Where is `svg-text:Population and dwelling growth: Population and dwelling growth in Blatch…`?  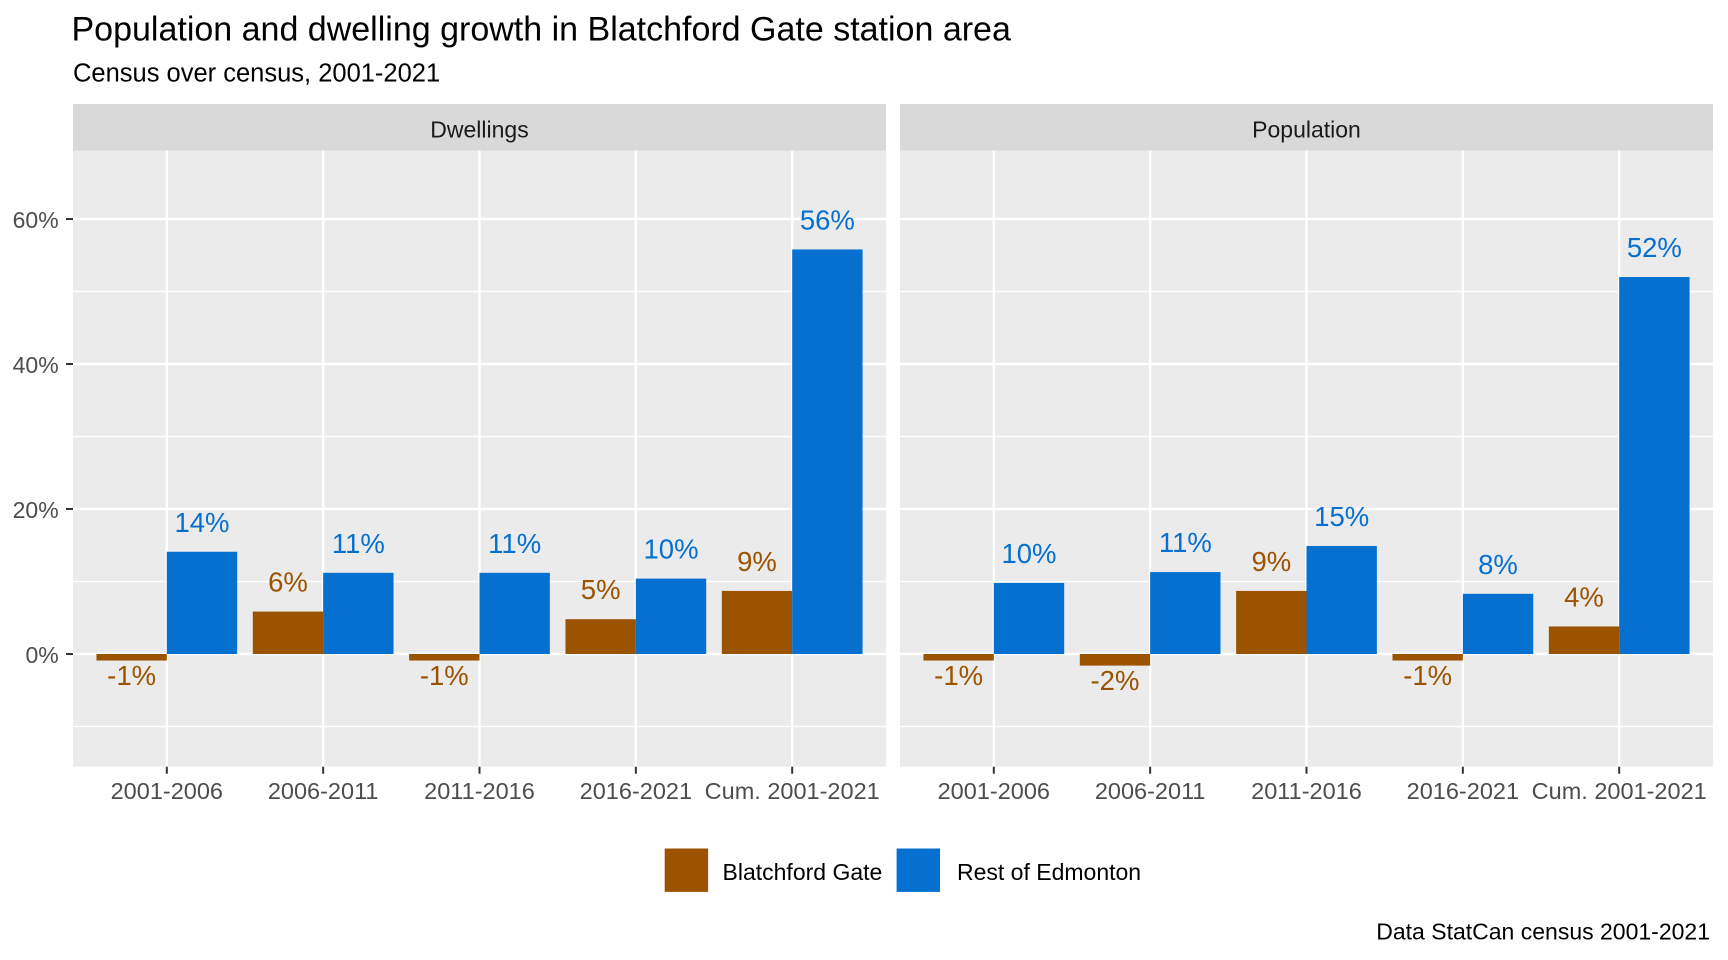 svg-text:Population and dwelling growth: Population and dwelling growth in Blatch… is located at coordinates (541, 30).